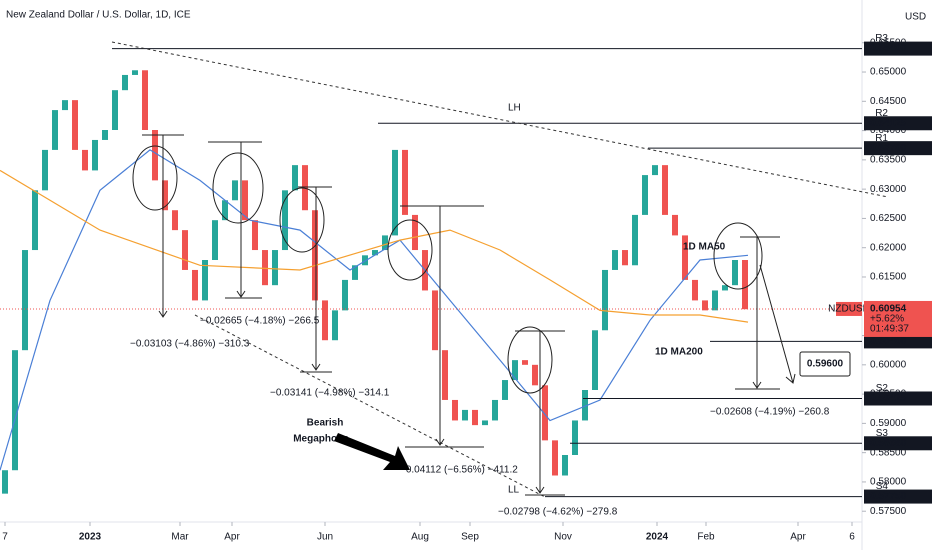 The width and height of the screenshot is (932, 550). What do you see at coordinates (657, 537) in the screenshot?
I see `x-tick-label: 2024` at bounding box center [657, 537].